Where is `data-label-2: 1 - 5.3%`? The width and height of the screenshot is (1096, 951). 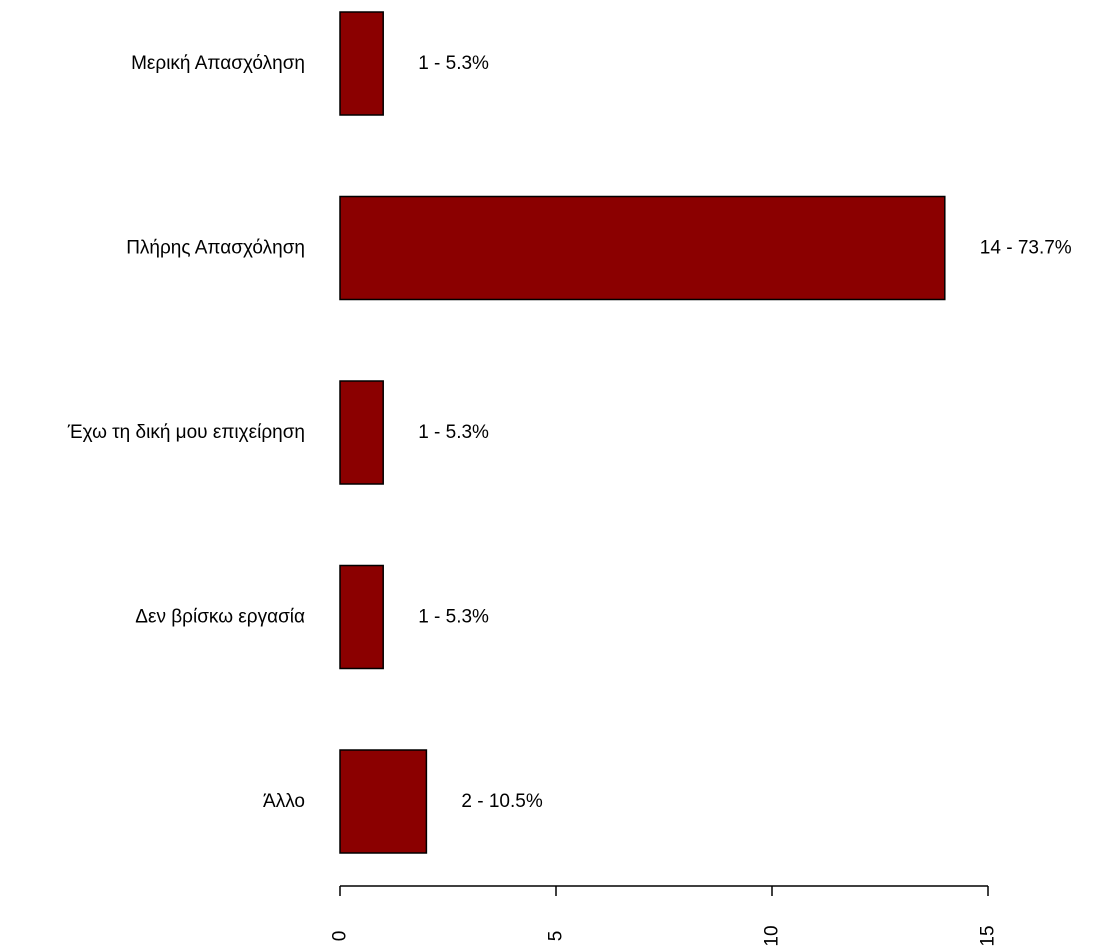 data-label-2: 1 - 5.3% is located at coordinates (453, 432).